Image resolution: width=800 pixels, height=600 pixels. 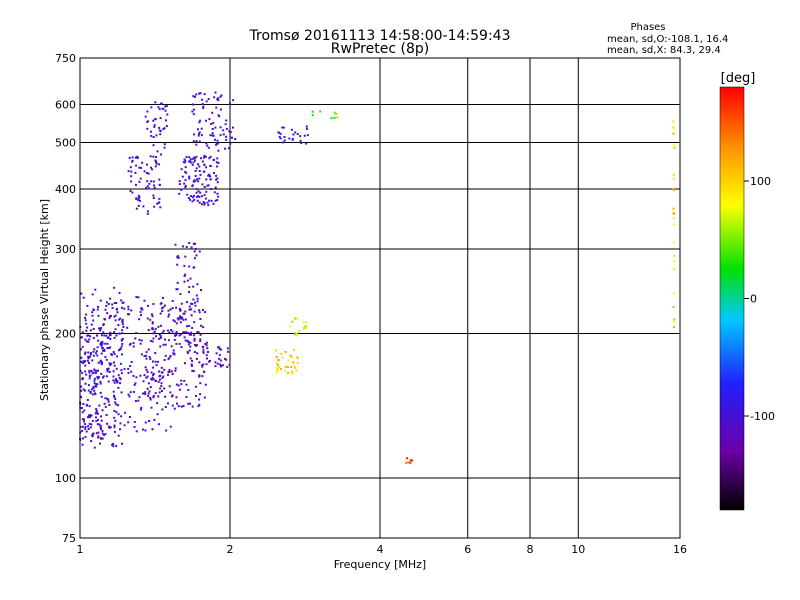 What do you see at coordinates (738, 78) in the screenshot?
I see `colorbar-label: [deg]` at bounding box center [738, 78].